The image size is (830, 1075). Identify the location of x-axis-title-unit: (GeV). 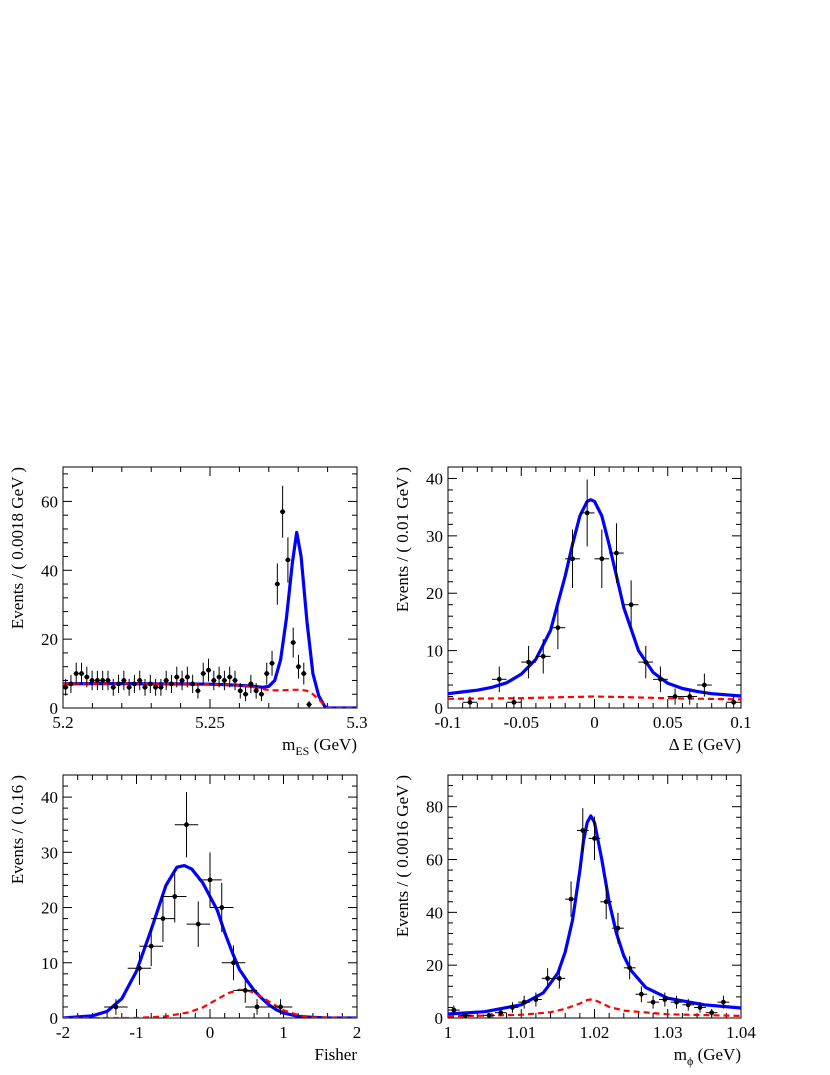
(717, 1054).